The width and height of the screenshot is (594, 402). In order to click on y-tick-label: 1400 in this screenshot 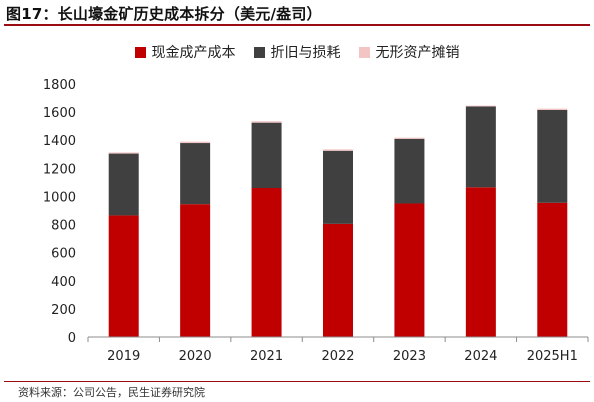, I will do `click(59, 141)`.